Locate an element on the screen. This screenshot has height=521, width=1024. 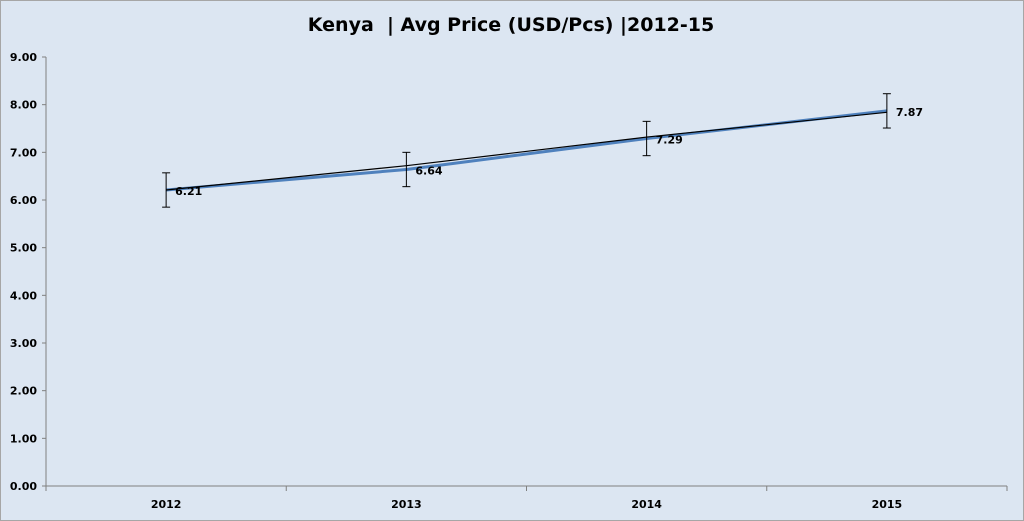
series-line-trend is located at coordinates (526, 151).